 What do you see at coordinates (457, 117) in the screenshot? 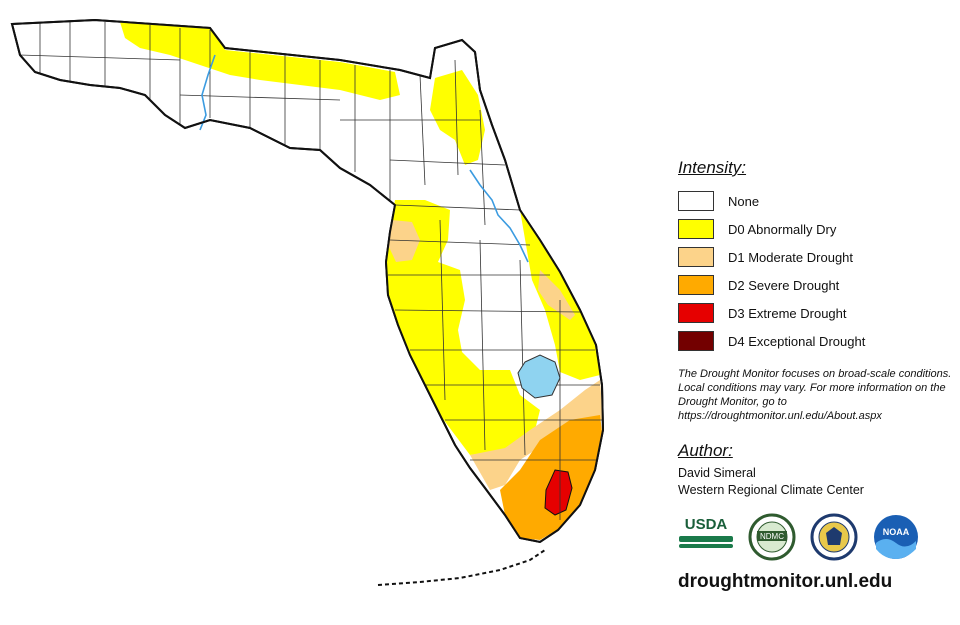
I see `d0-northeast-region` at bounding box center [457, 117].